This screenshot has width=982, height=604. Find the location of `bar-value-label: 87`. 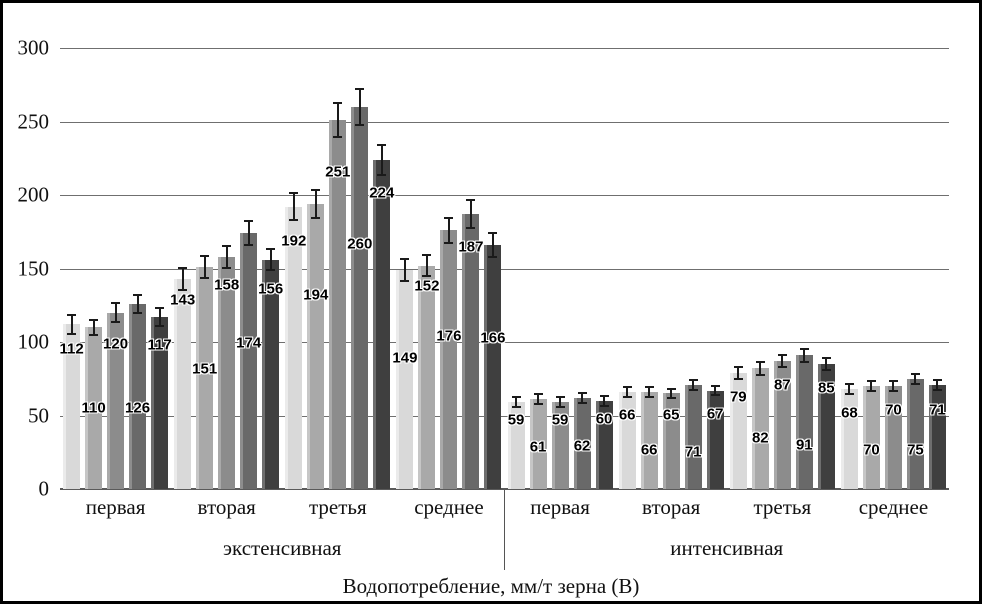

bar-value-label: 87 is located at coordinates (782, 385).